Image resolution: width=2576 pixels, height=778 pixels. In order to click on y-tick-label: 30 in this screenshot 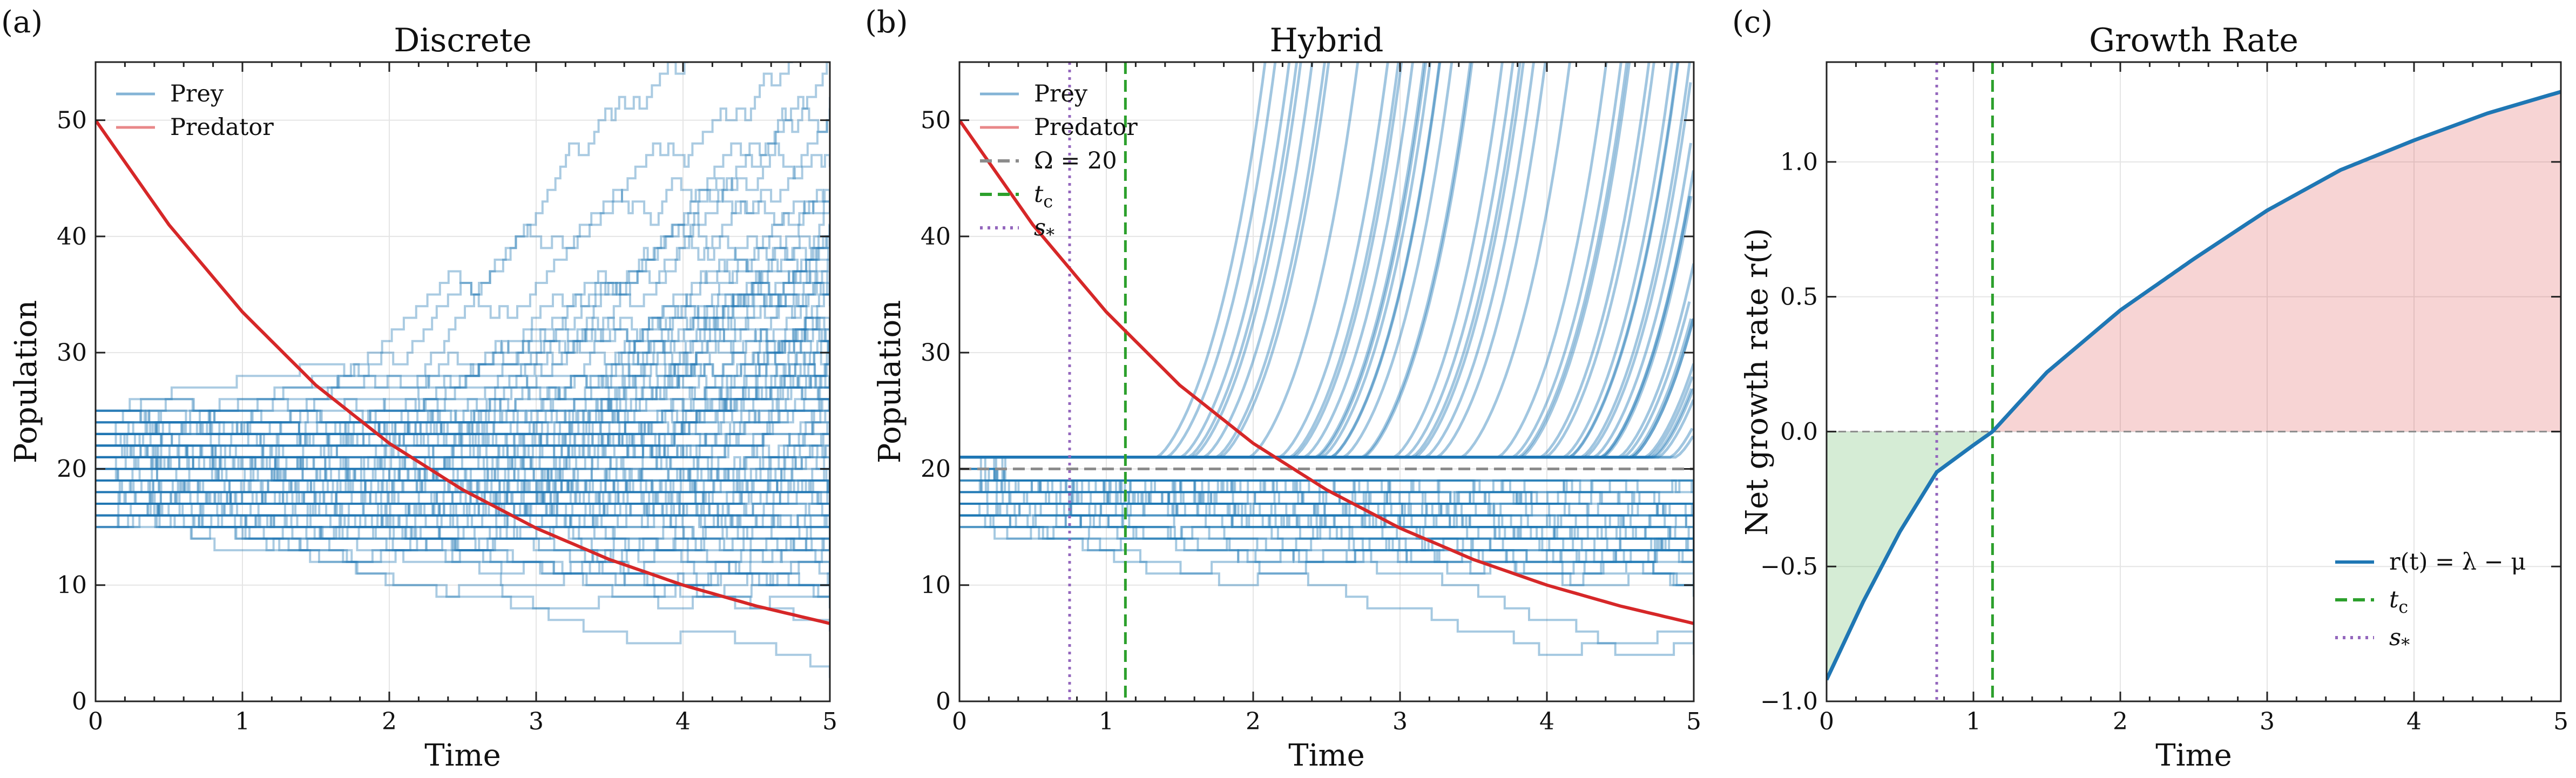, I will do `click(72, 353)`.